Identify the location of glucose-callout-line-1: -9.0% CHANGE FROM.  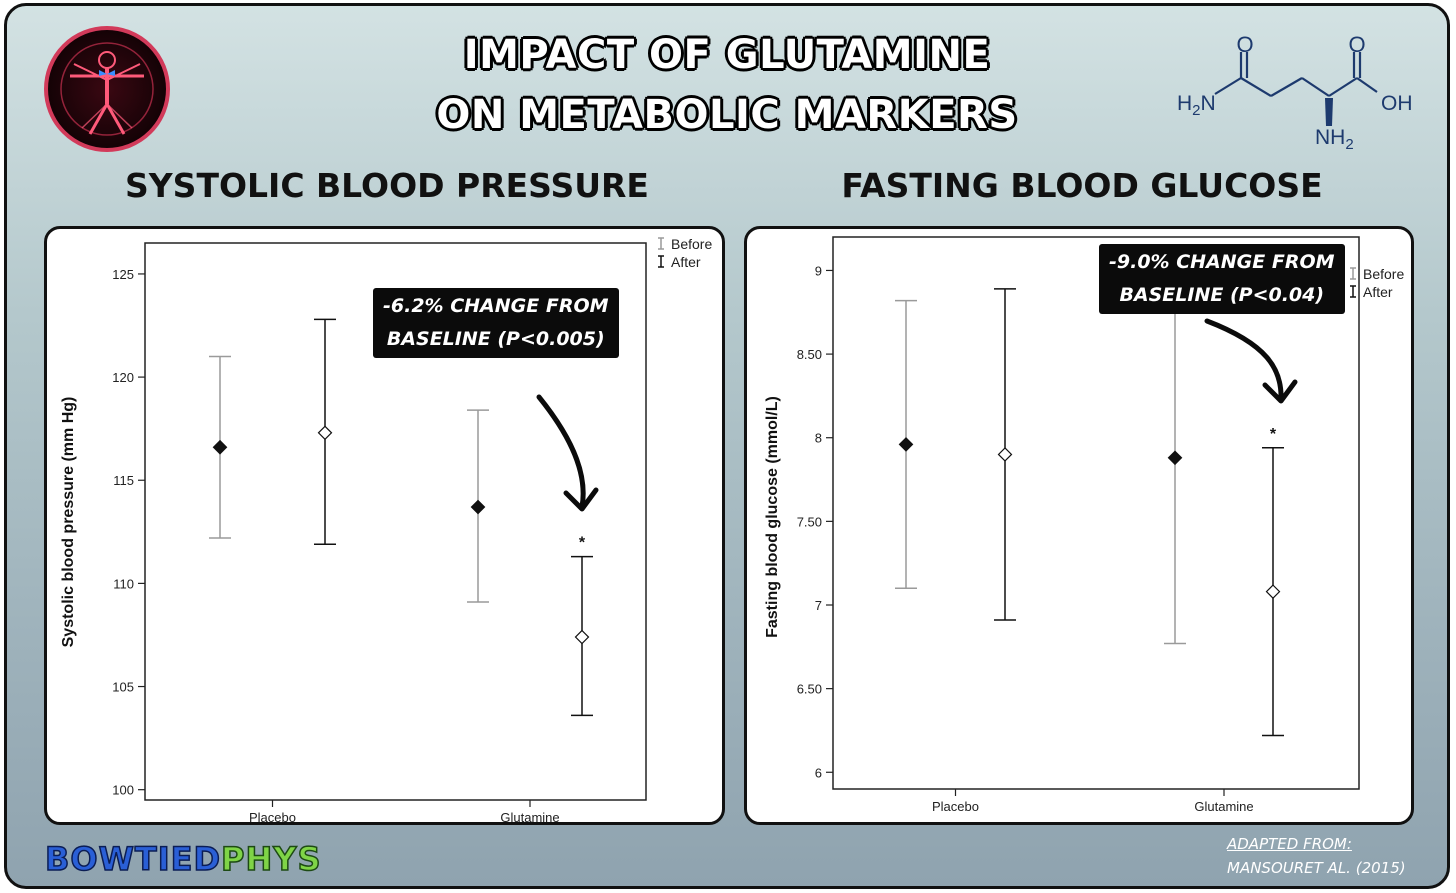
(1222, 262).